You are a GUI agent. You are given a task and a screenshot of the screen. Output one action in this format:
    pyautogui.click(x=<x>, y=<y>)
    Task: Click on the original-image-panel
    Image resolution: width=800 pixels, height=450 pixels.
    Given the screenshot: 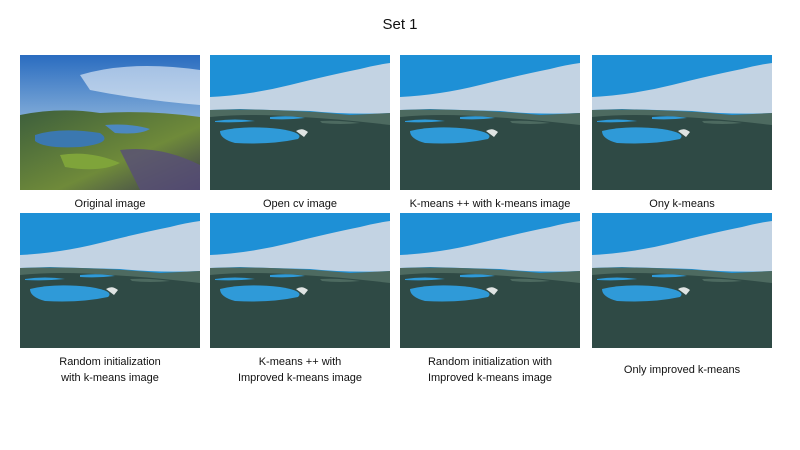 What is the action you would take?
    pyautogui.click(x=110, y=122)
    